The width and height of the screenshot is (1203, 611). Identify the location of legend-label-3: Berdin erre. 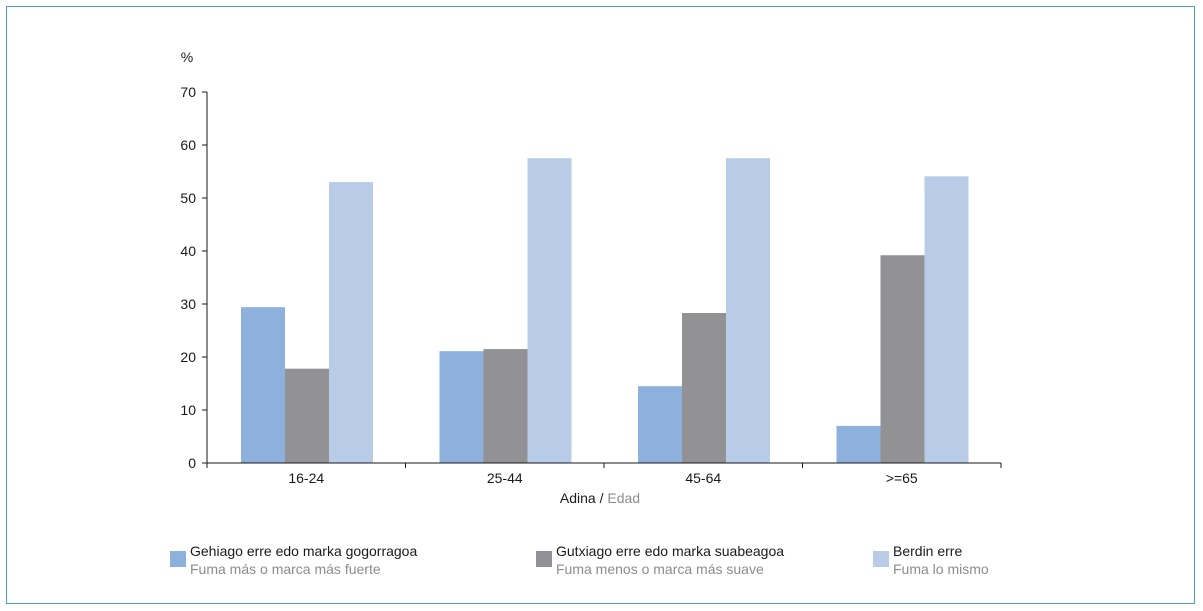
(928, 551).